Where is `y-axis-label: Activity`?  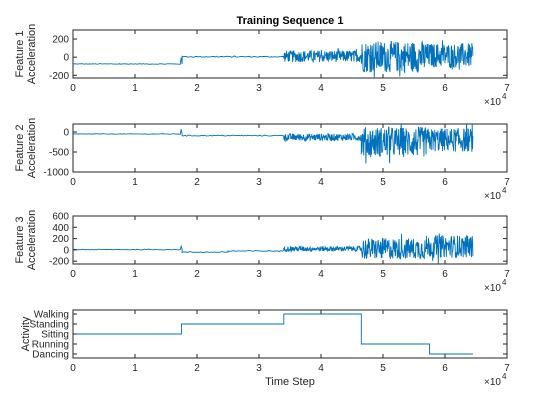
y-axis-label: Activity is located at coordinates (26, 333).